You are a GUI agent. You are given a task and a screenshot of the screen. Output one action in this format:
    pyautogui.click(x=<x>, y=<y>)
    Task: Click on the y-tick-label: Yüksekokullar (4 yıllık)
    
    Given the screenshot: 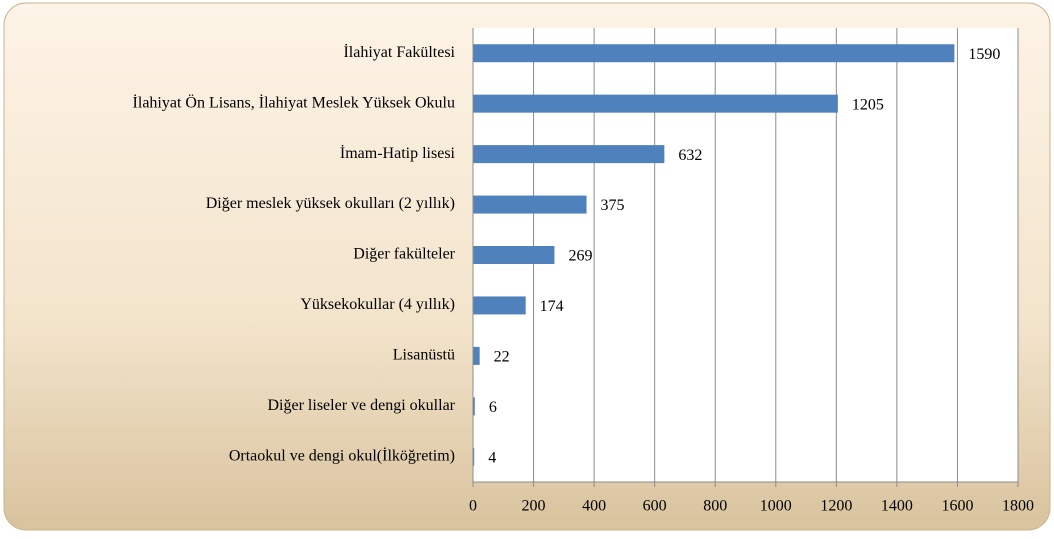 What is the action you would take?
    pyautogui.click(x=377, y=304)
    